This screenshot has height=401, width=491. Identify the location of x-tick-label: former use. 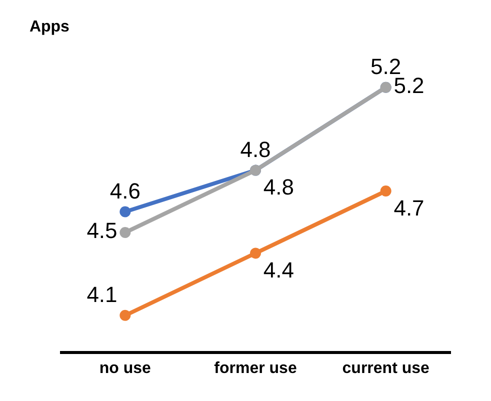
(255, 369).